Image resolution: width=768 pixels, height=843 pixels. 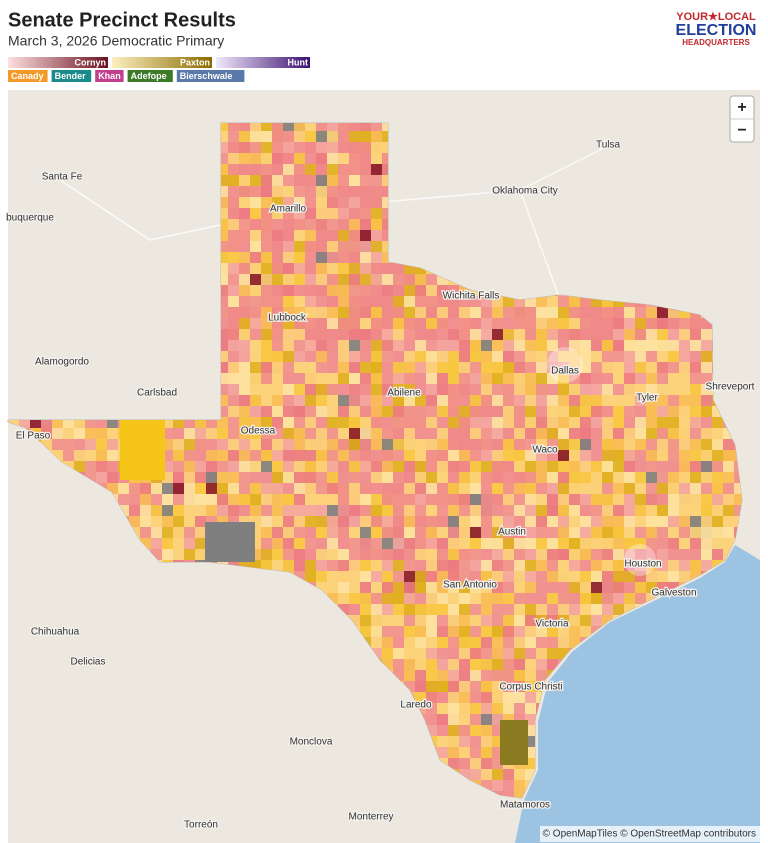 I want to click on city-label: Waco, so click(x=545, y=450).